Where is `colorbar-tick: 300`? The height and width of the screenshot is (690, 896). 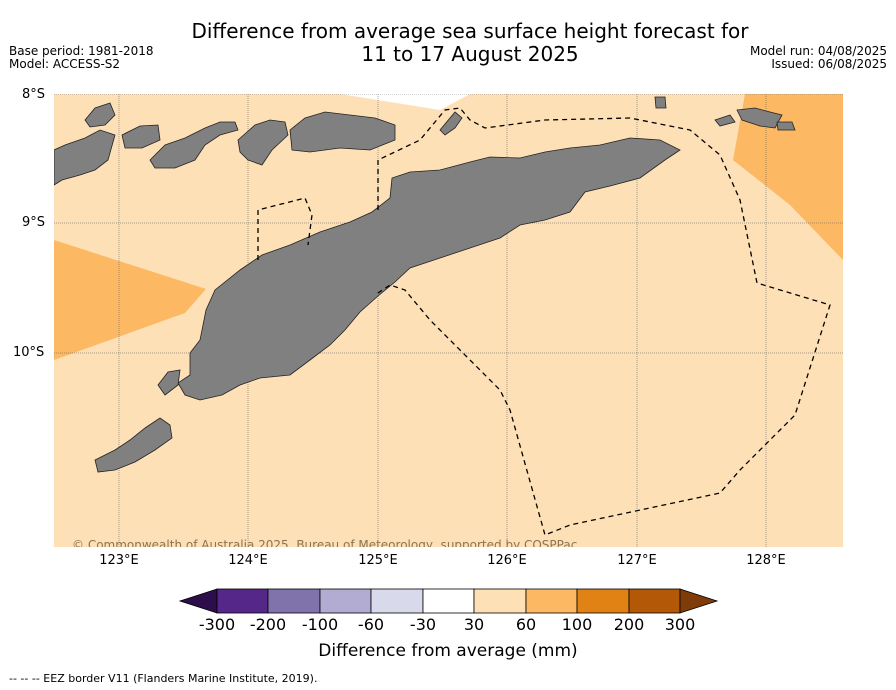 colorbar-tick: 300 is located at coordinates (680, 624).